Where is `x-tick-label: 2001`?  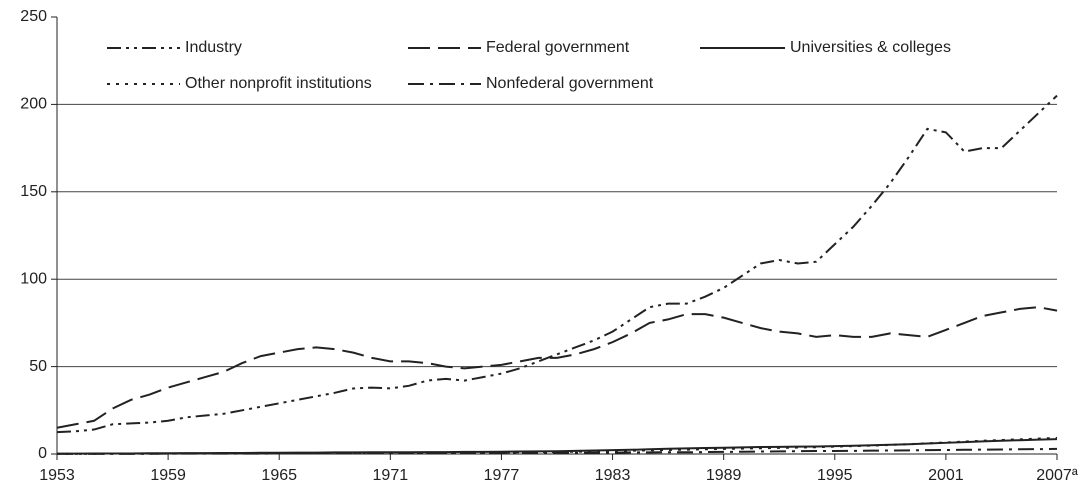
x-tick-label: 2001 is located at coordinates (946, 475).